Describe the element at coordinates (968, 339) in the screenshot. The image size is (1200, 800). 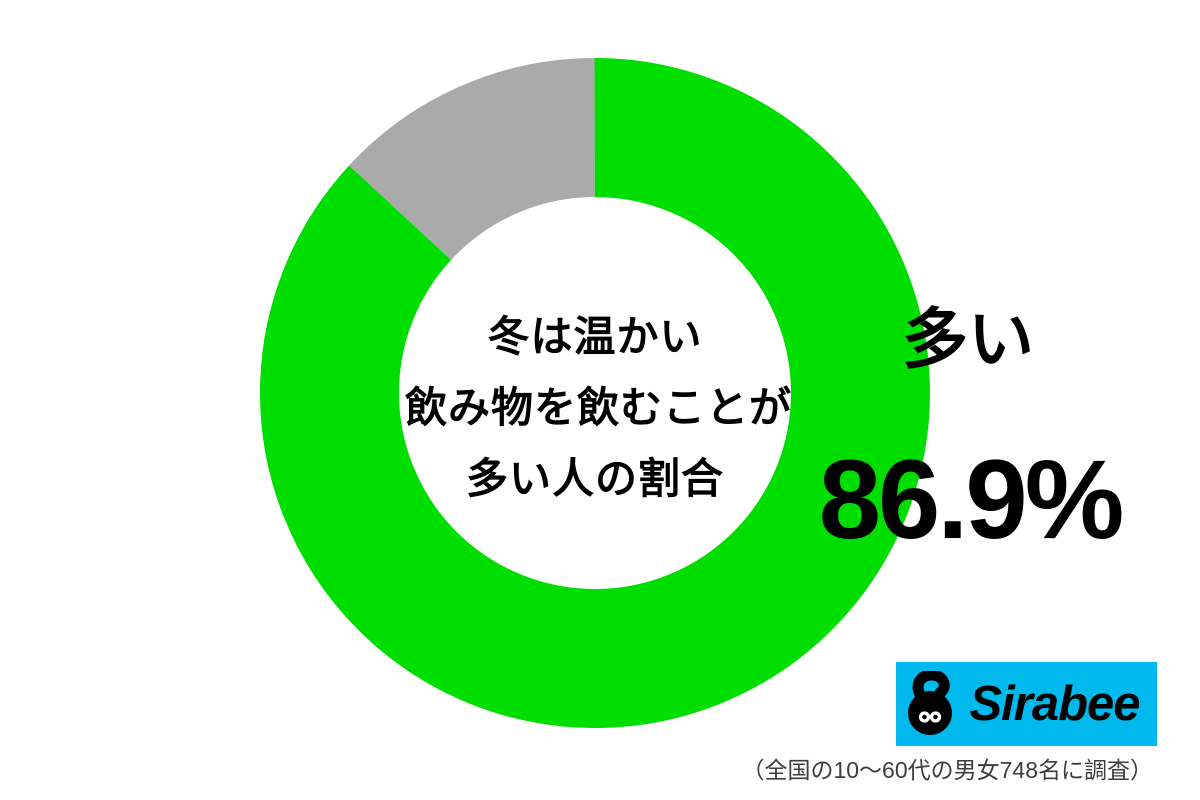
I see `segment-callout-label: 多い` at that location.